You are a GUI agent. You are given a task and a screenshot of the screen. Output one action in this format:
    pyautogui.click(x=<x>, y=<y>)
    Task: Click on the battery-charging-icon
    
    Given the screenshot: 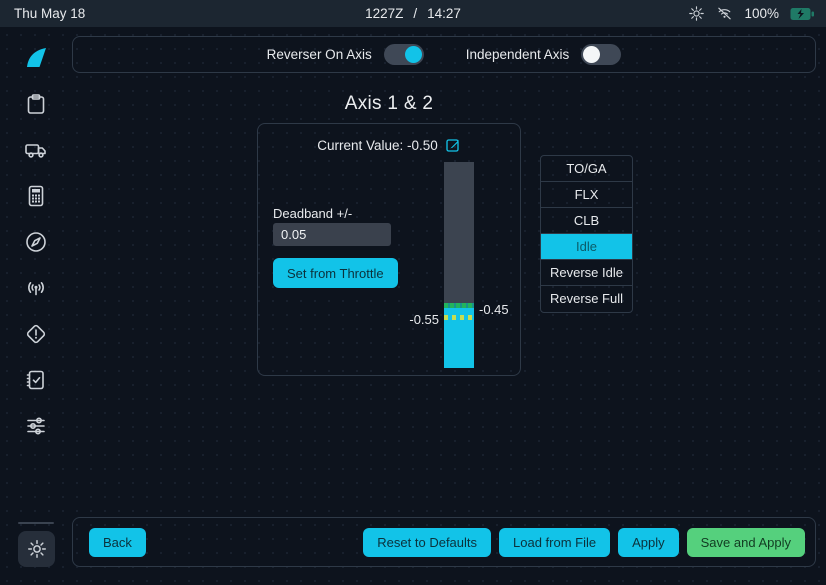 What is the action you would take?
    pyautogui.click(x=802, y=13)
    